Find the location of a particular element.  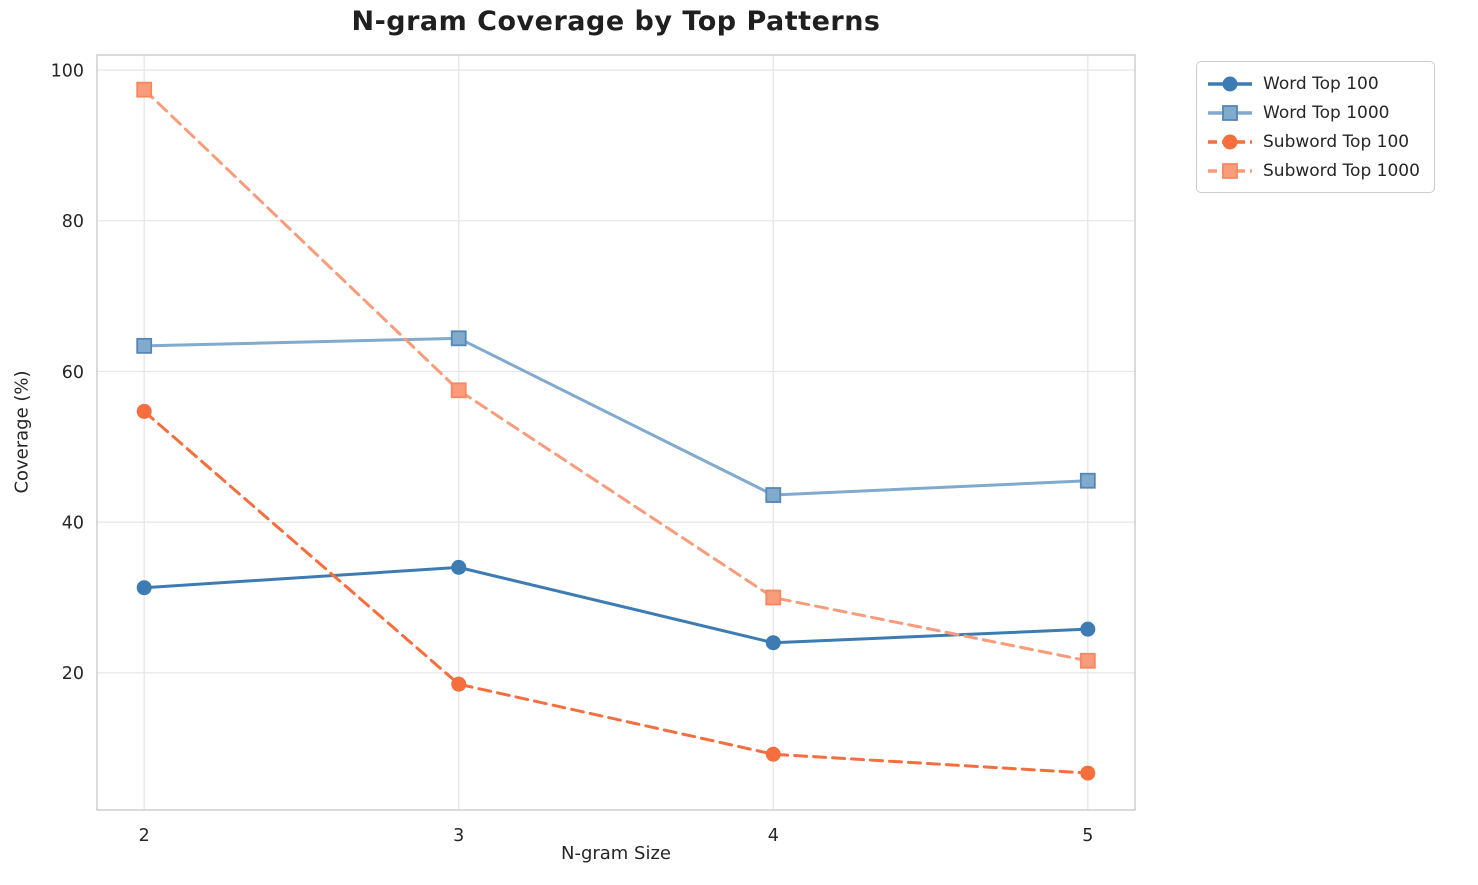

y-tick-label: 40 is located at coordinates (73, 523).